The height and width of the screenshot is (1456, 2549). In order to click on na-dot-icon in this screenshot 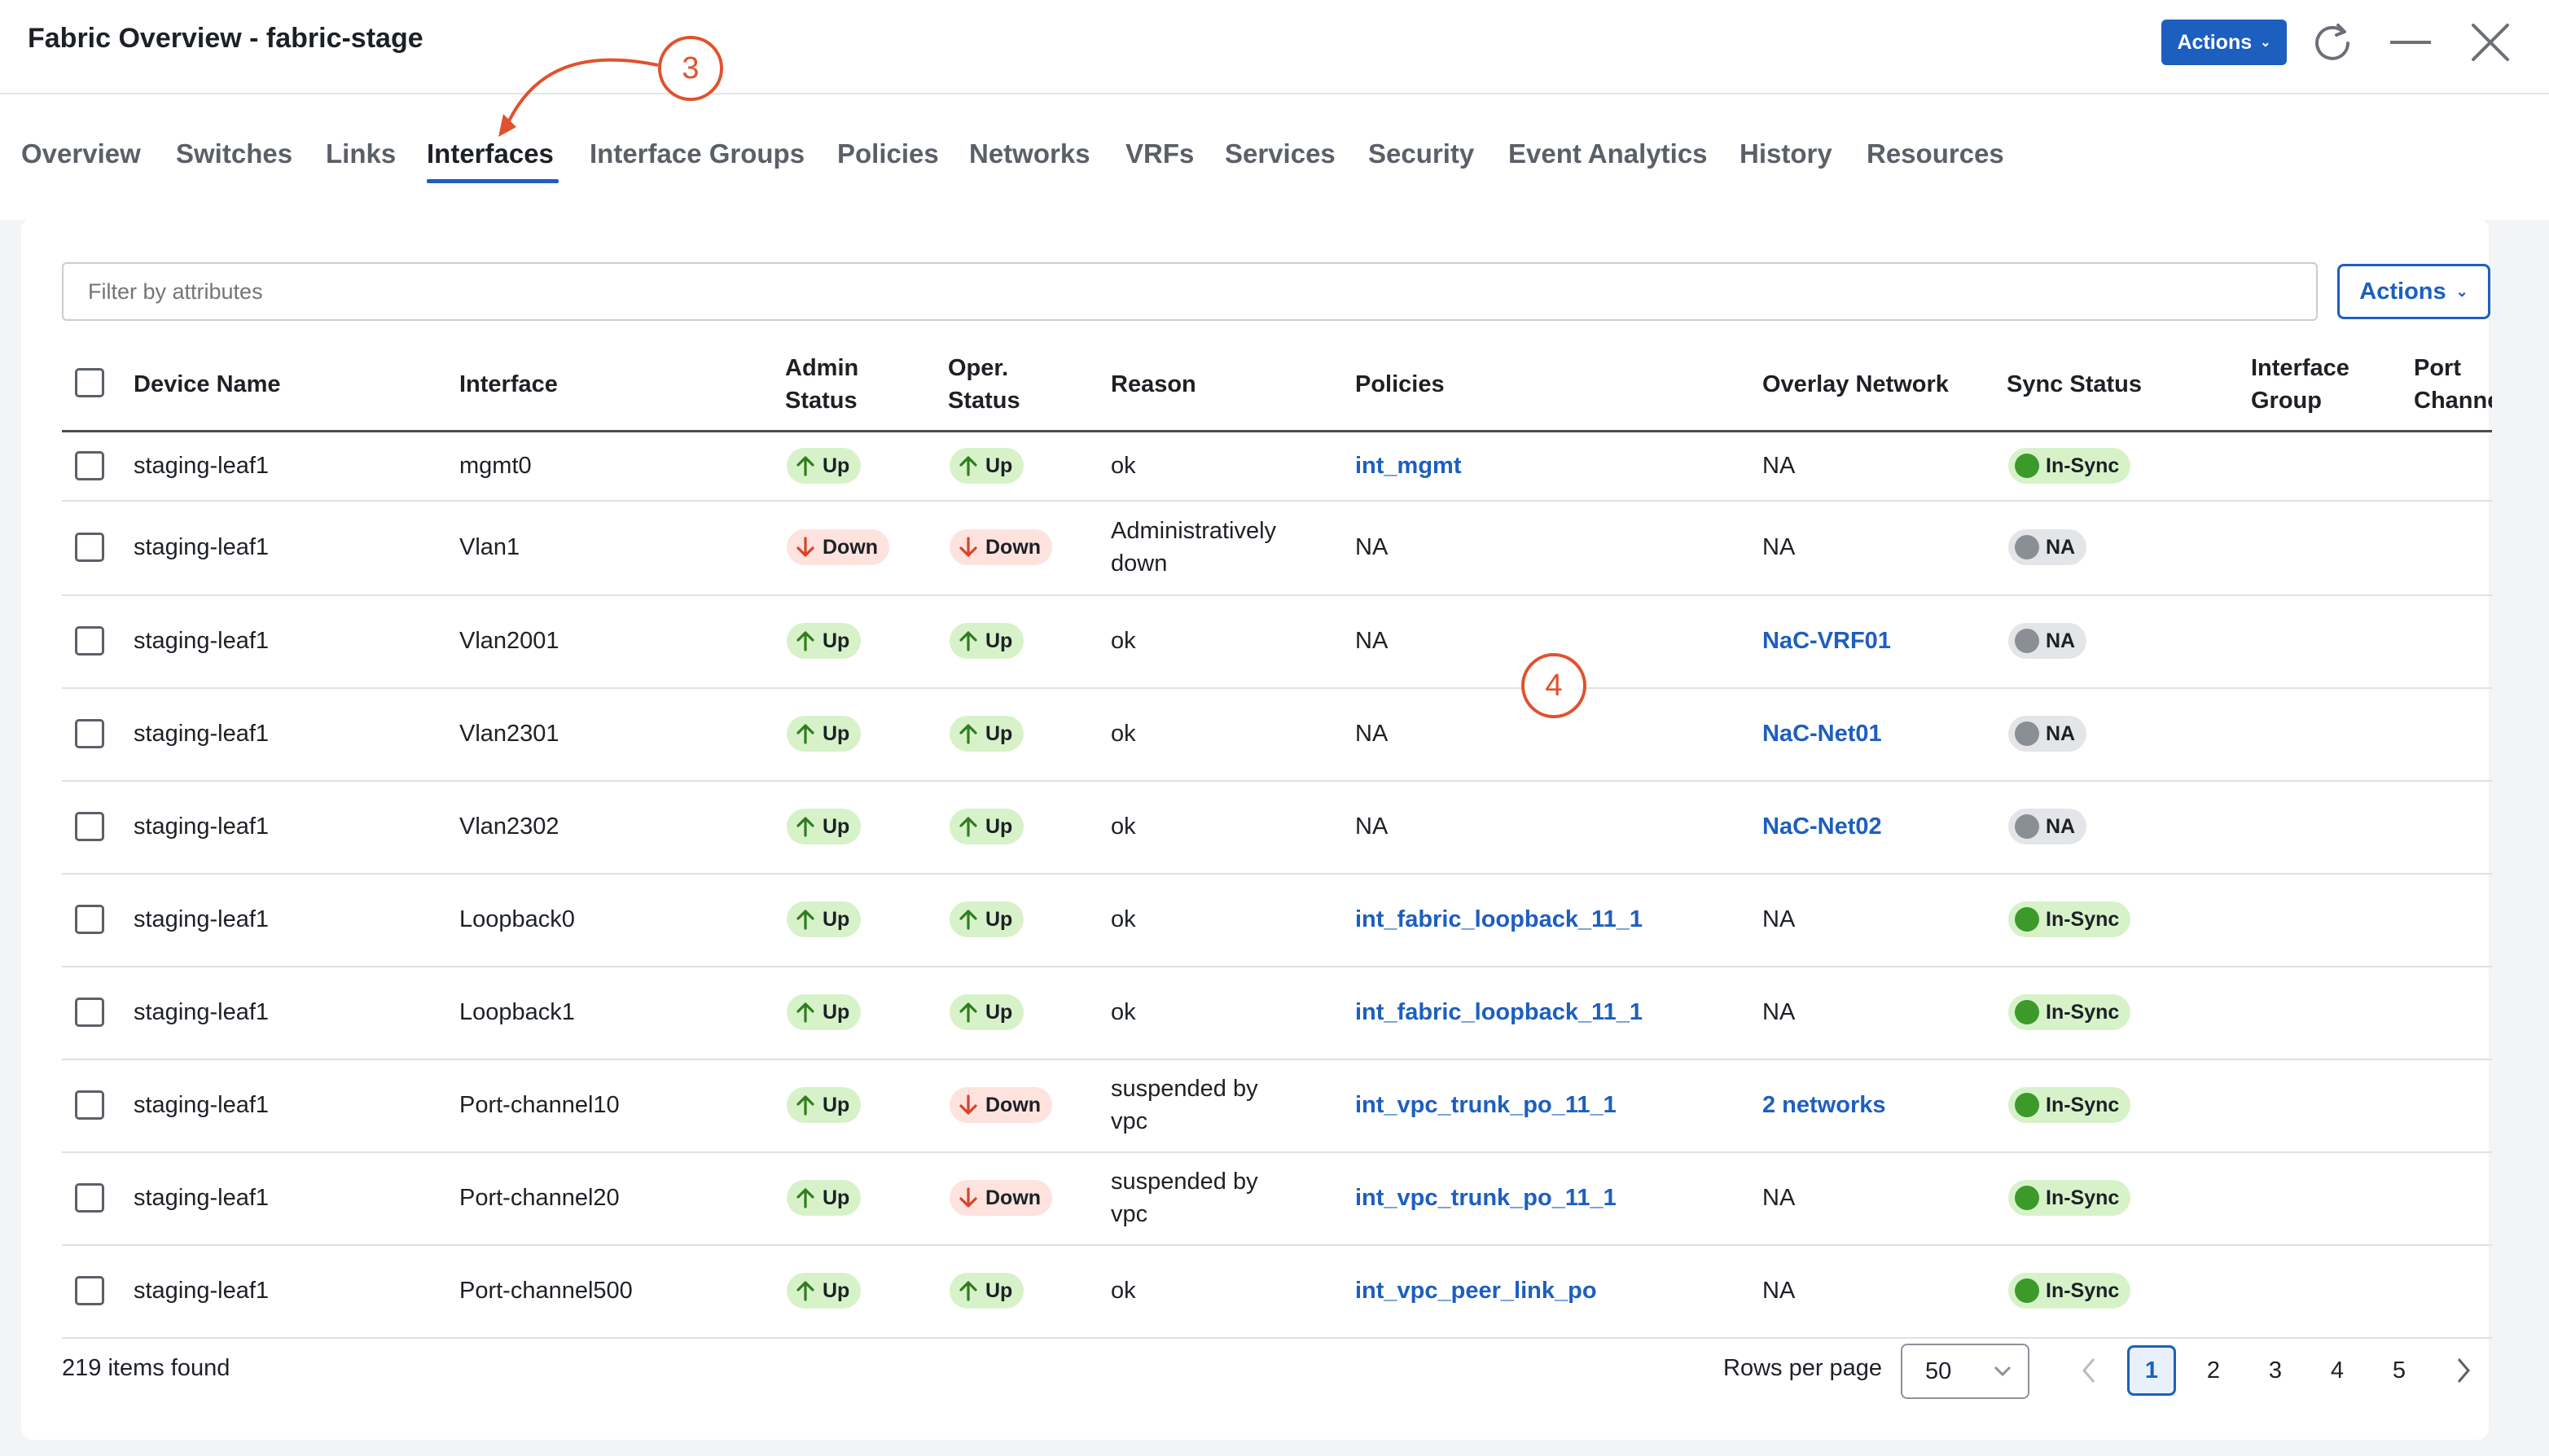, I will do `click(2027, 641)`.